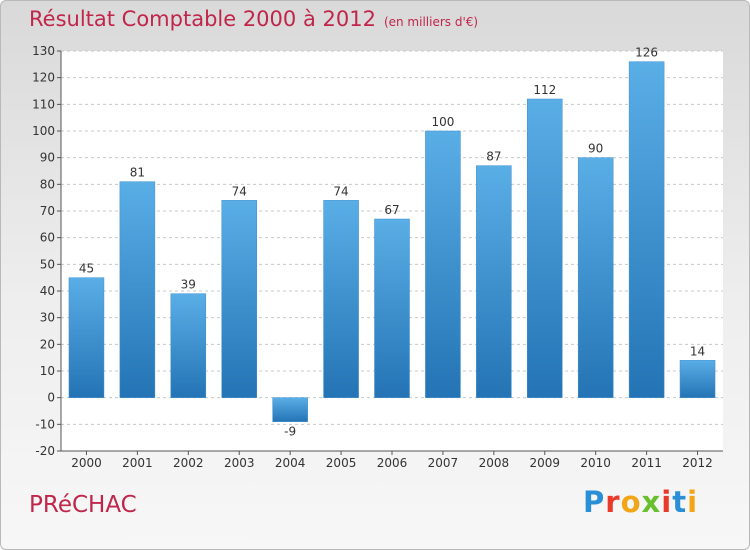  What do you see at coordinates (47, 344) in the screenshot?
I see `y-tick-label: 20` at bounding box center [47, 344].